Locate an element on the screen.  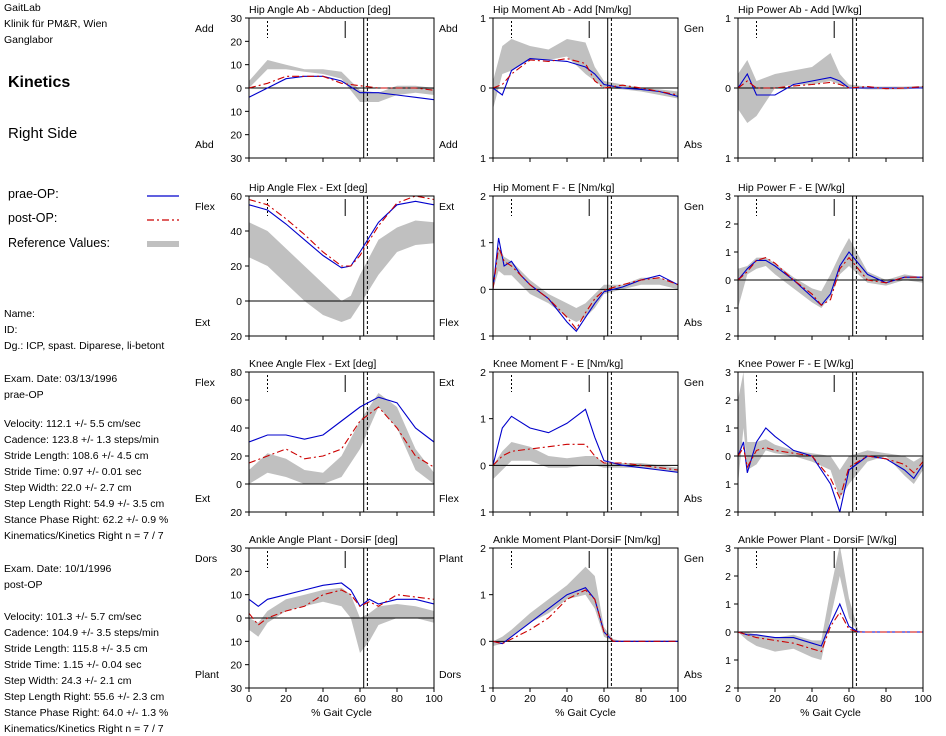
legend-label-prae: prae-OP: is located at coordinates (33, 194).